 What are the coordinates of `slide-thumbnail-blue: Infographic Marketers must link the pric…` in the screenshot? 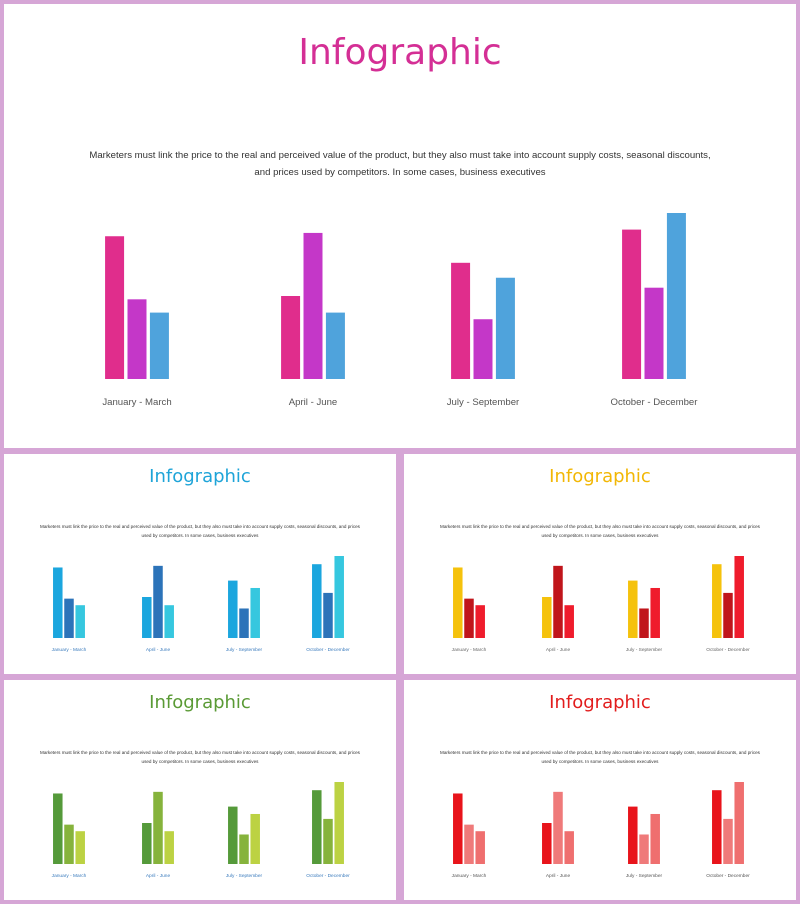 It's located at (200, 564).